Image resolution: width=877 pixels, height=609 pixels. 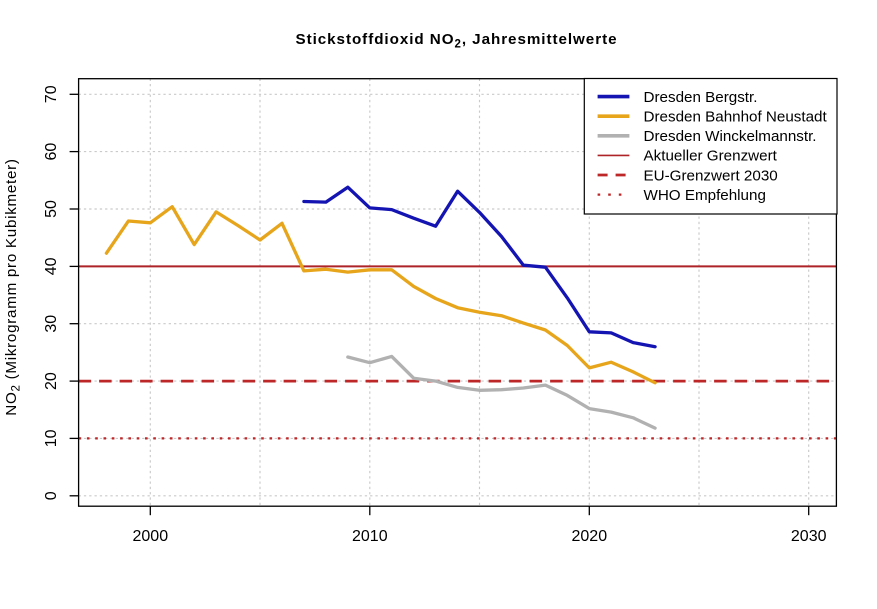 I want to click on svg-text: 2030, so click(x=809, y=536).